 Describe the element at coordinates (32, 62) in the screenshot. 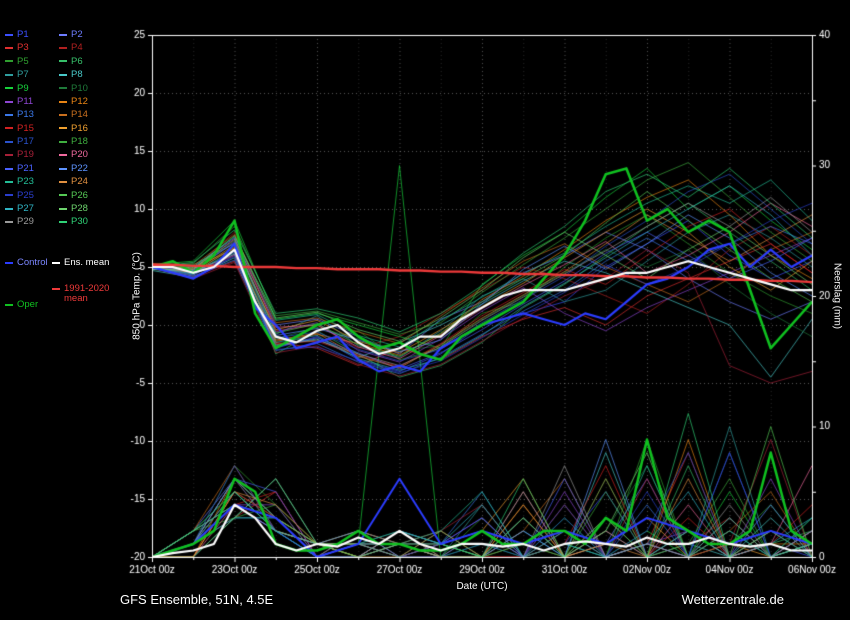

I see `legend-item-p5: P5` at that location.